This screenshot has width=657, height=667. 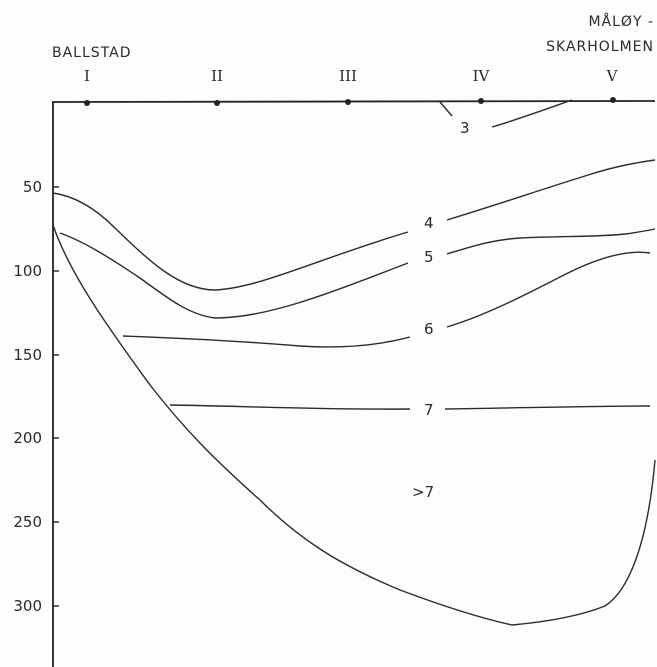 I want to click on right-location-label-line2: SKARHOLMEN, so click(x=600, y=47).